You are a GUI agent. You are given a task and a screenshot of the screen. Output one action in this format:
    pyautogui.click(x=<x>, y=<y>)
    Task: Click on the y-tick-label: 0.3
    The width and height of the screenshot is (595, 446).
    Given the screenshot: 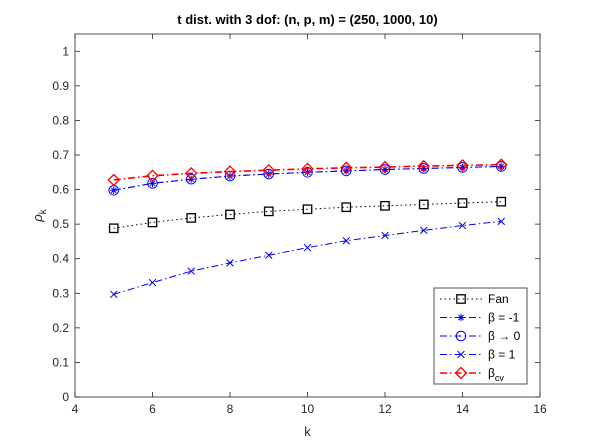 What is the action you would take?
    pyautogui.click(x=60, y=293)
    